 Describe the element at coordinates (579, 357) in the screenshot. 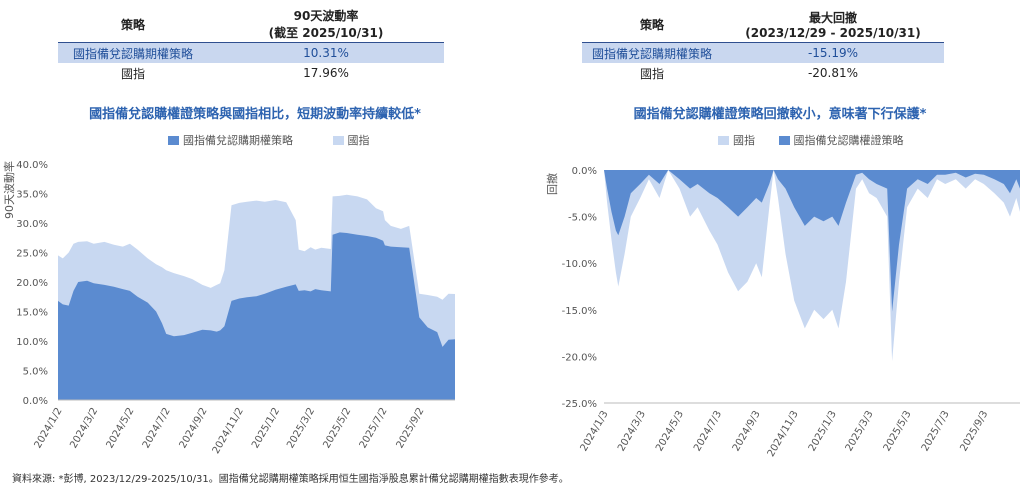

I see `chart1-y-tick-label: -20.0%` at that location.